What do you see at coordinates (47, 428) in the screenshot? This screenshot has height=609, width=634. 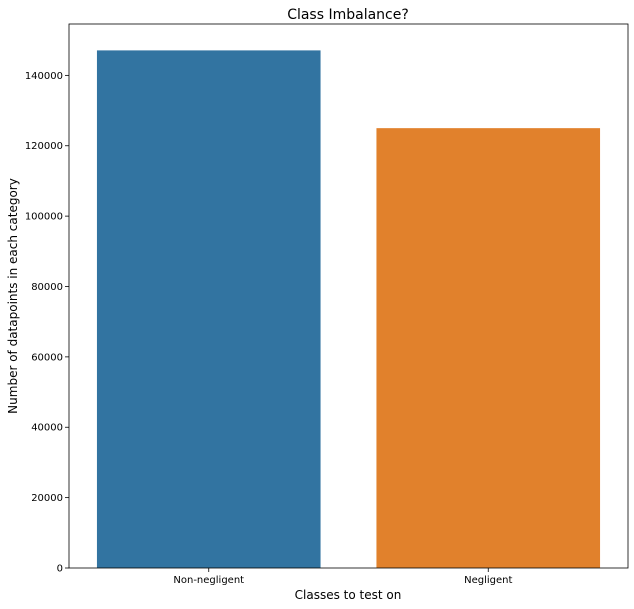 I see `y-tick-label: 40000` at bounding box center [47, 428].